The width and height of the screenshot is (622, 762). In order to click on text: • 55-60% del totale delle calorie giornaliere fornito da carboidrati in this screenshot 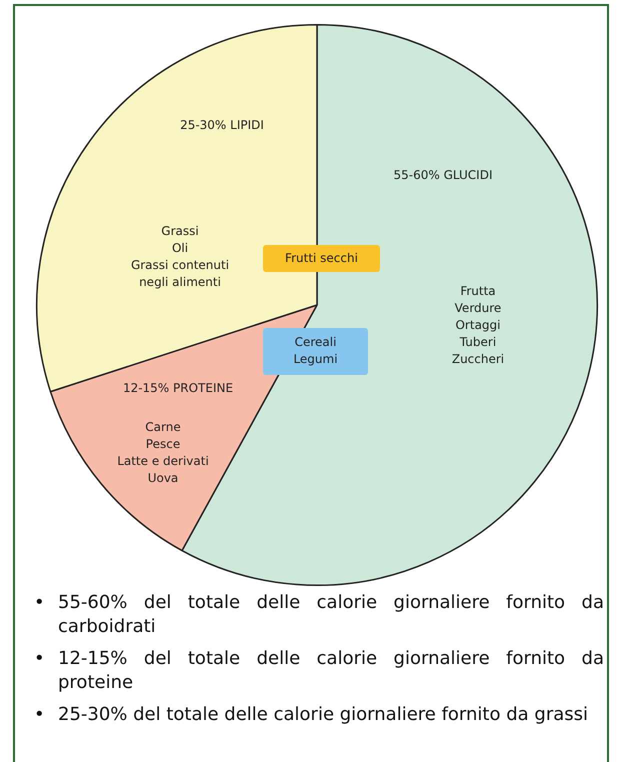, I will do `click(319, 615)`.